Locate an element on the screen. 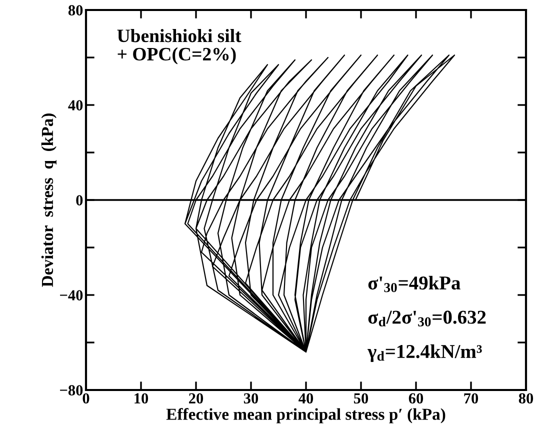 The image size is (540, 426). y-tick-label: −80 is located at coordinates (71, 390).